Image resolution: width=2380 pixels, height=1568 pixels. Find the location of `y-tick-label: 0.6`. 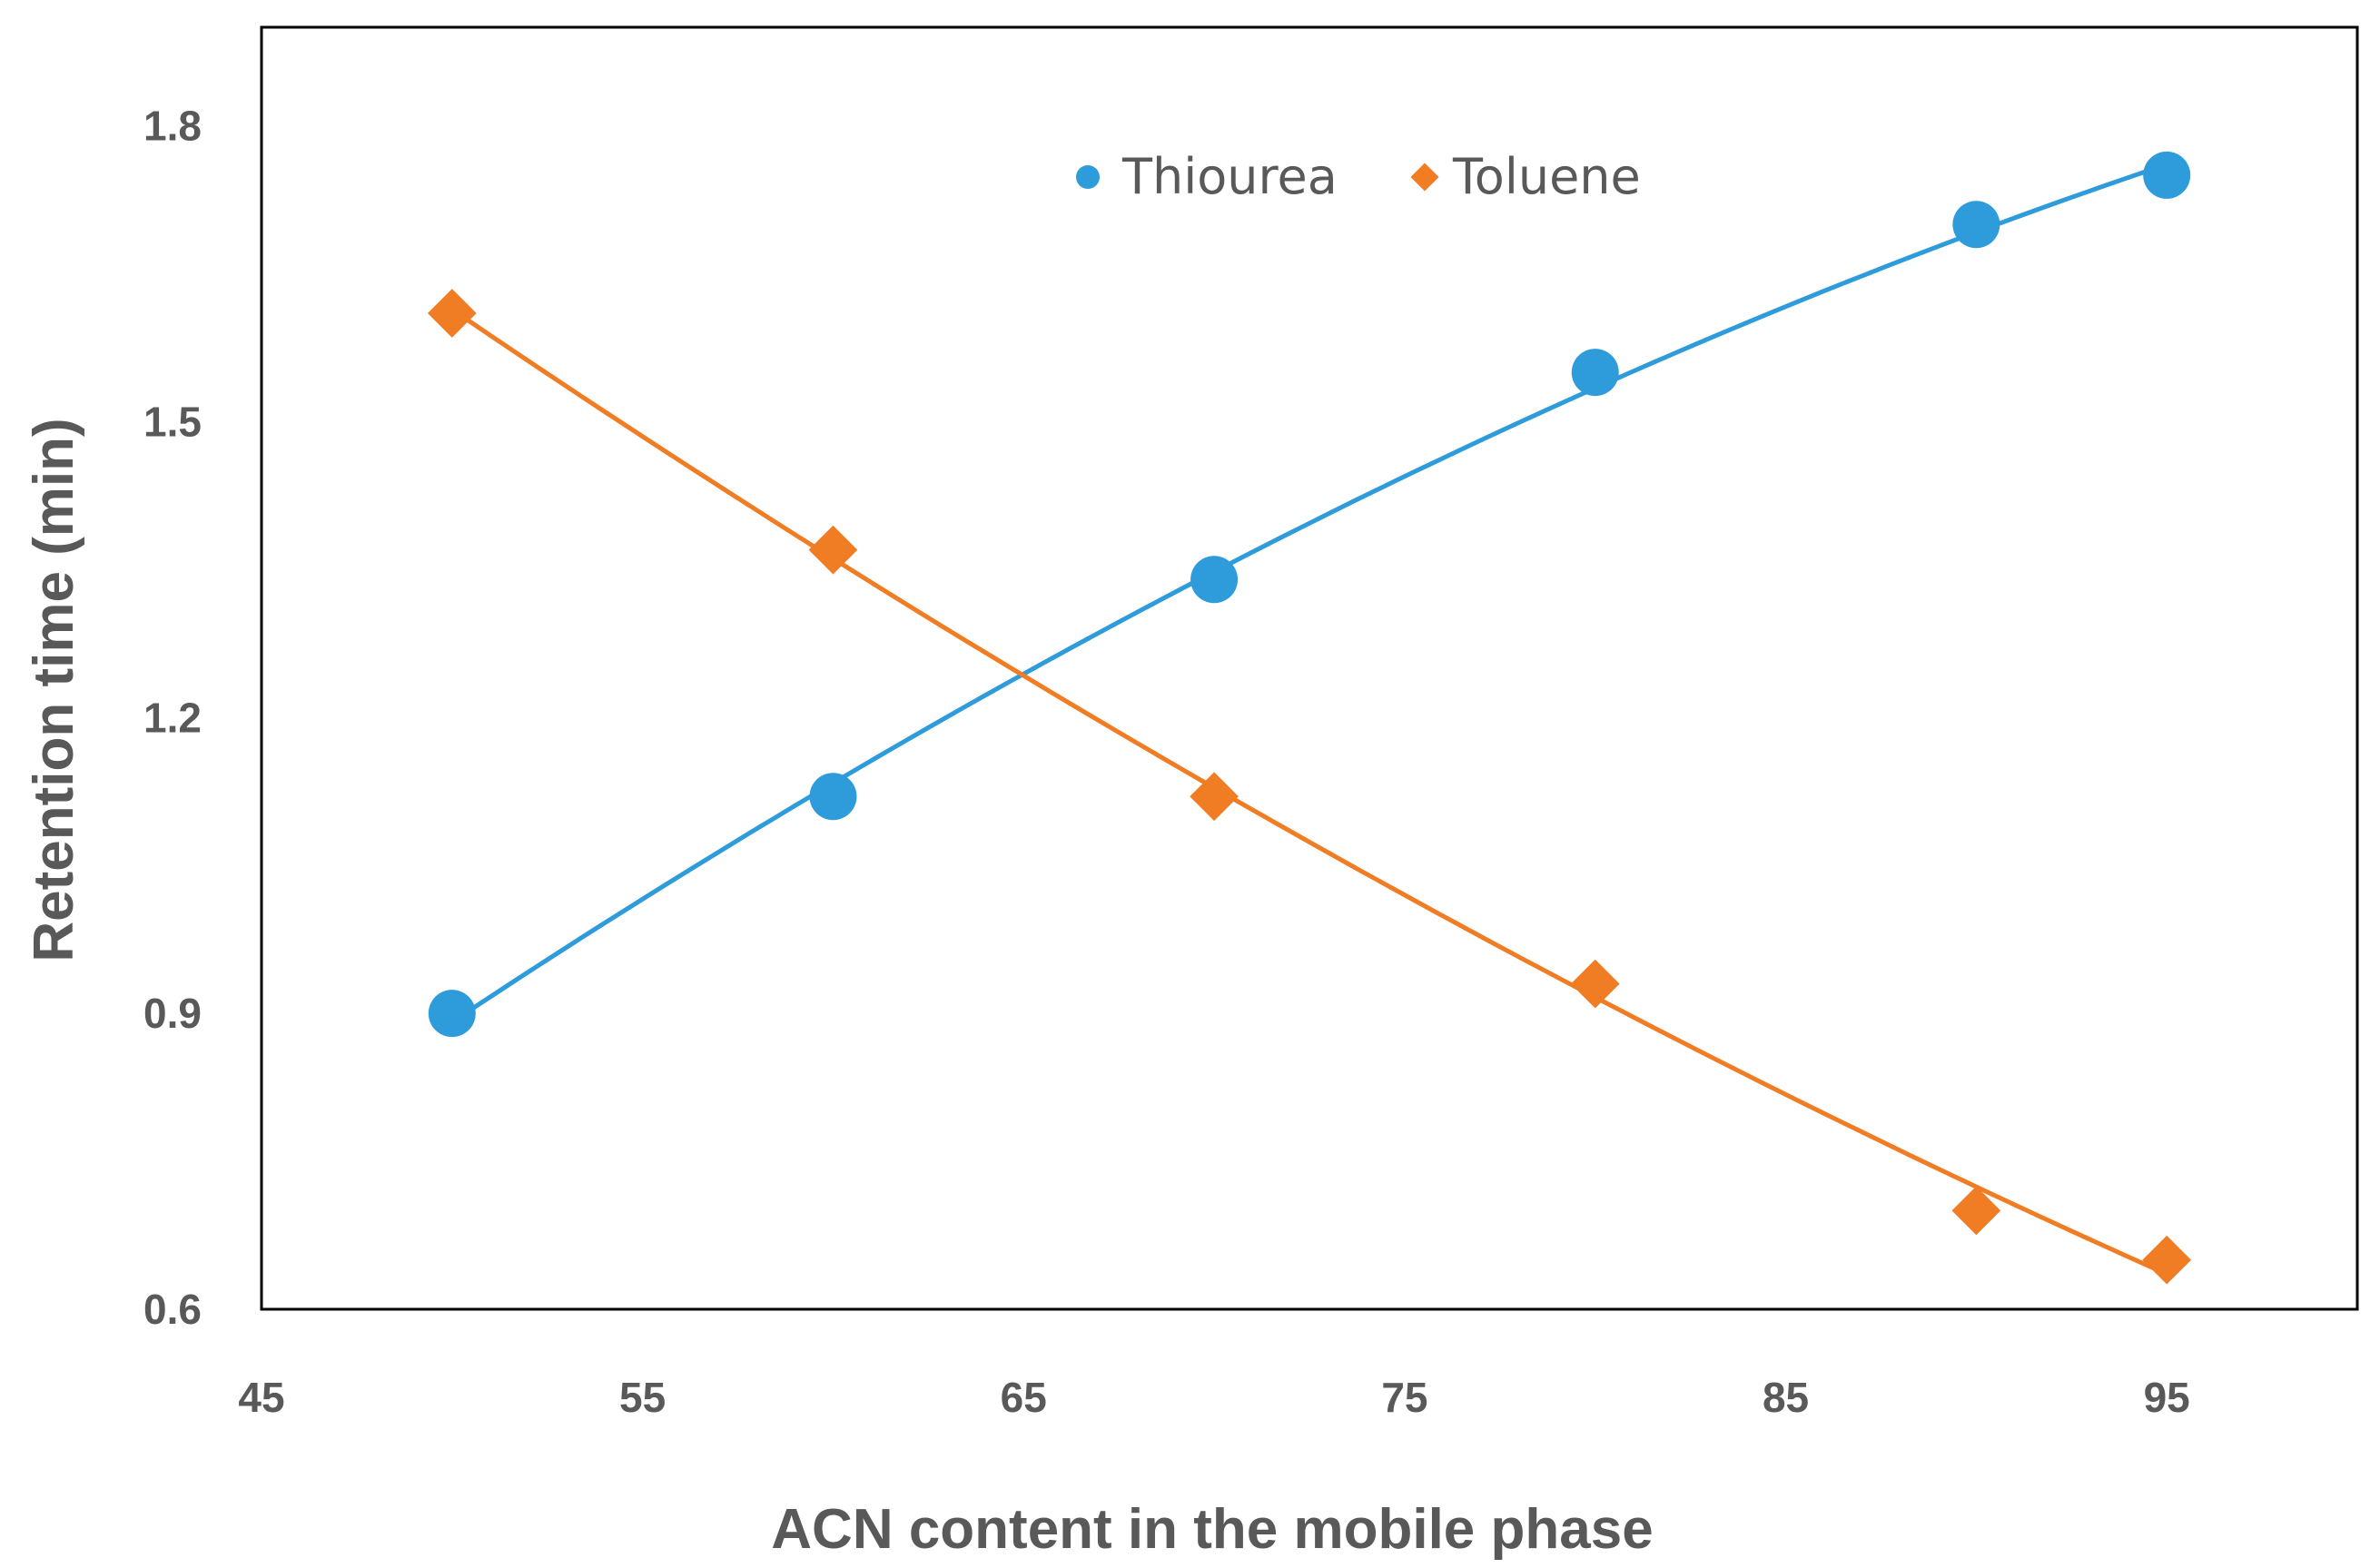

y-tick-label: 0.6 is located at coordinates (173, 1309).